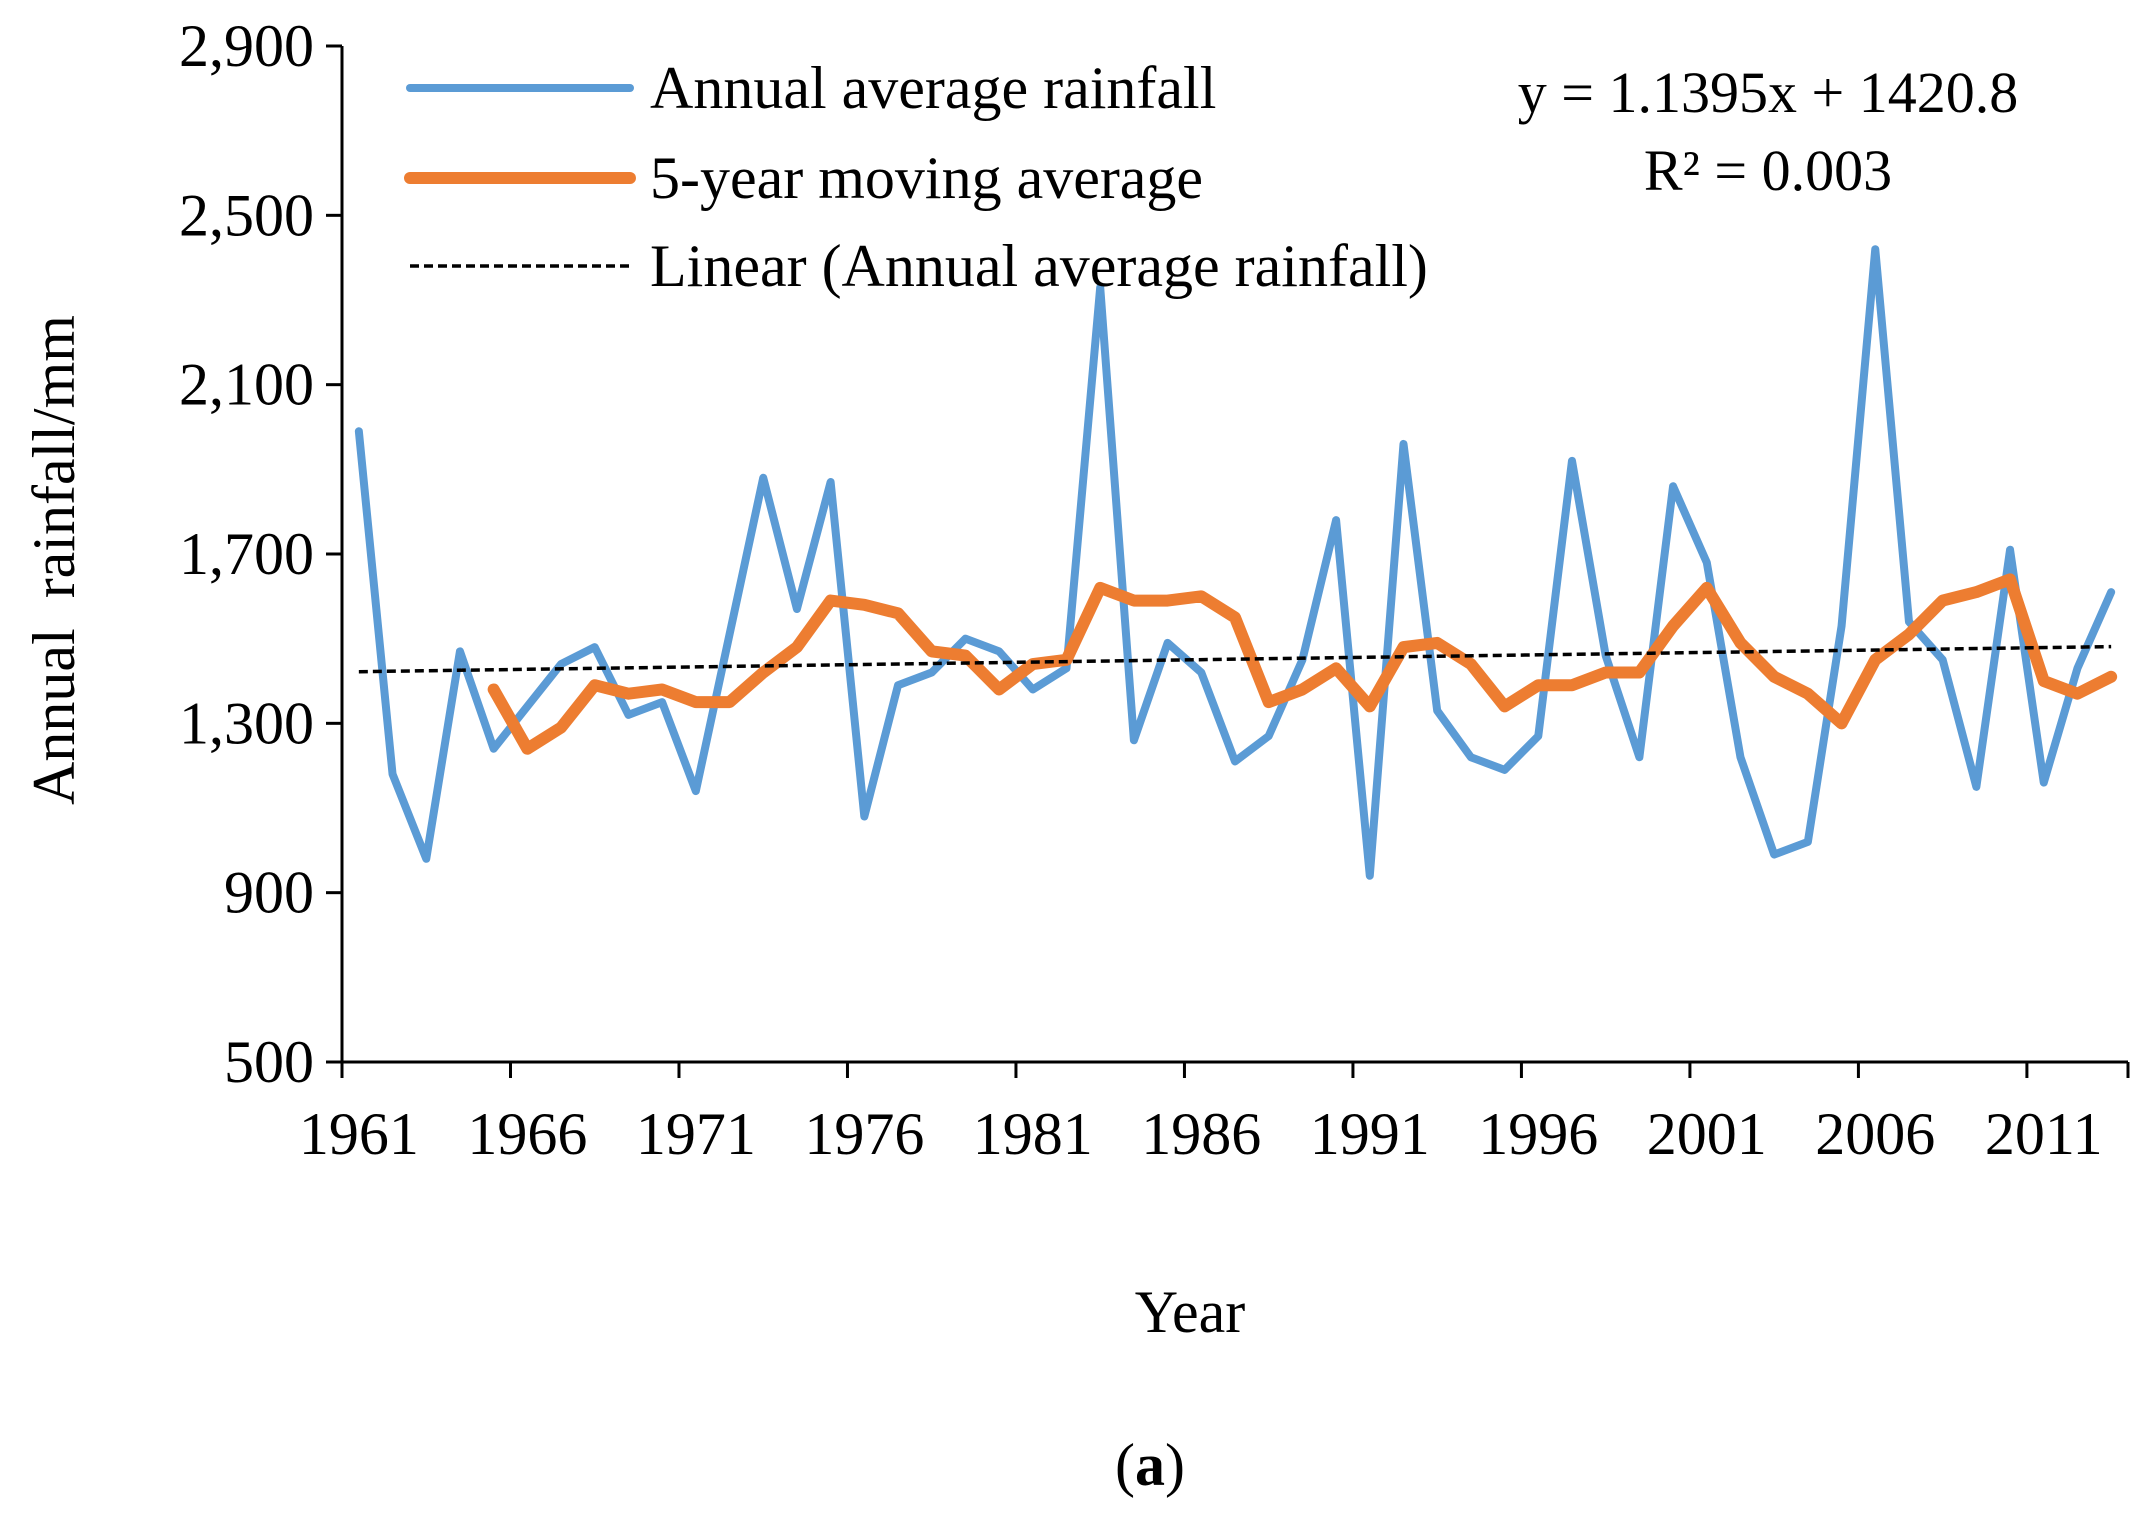  What do you see at coordinates (1538, 1134) in the screenshot?
I see `x-tick-label: 1996` at bounding box center [1538, 1134].